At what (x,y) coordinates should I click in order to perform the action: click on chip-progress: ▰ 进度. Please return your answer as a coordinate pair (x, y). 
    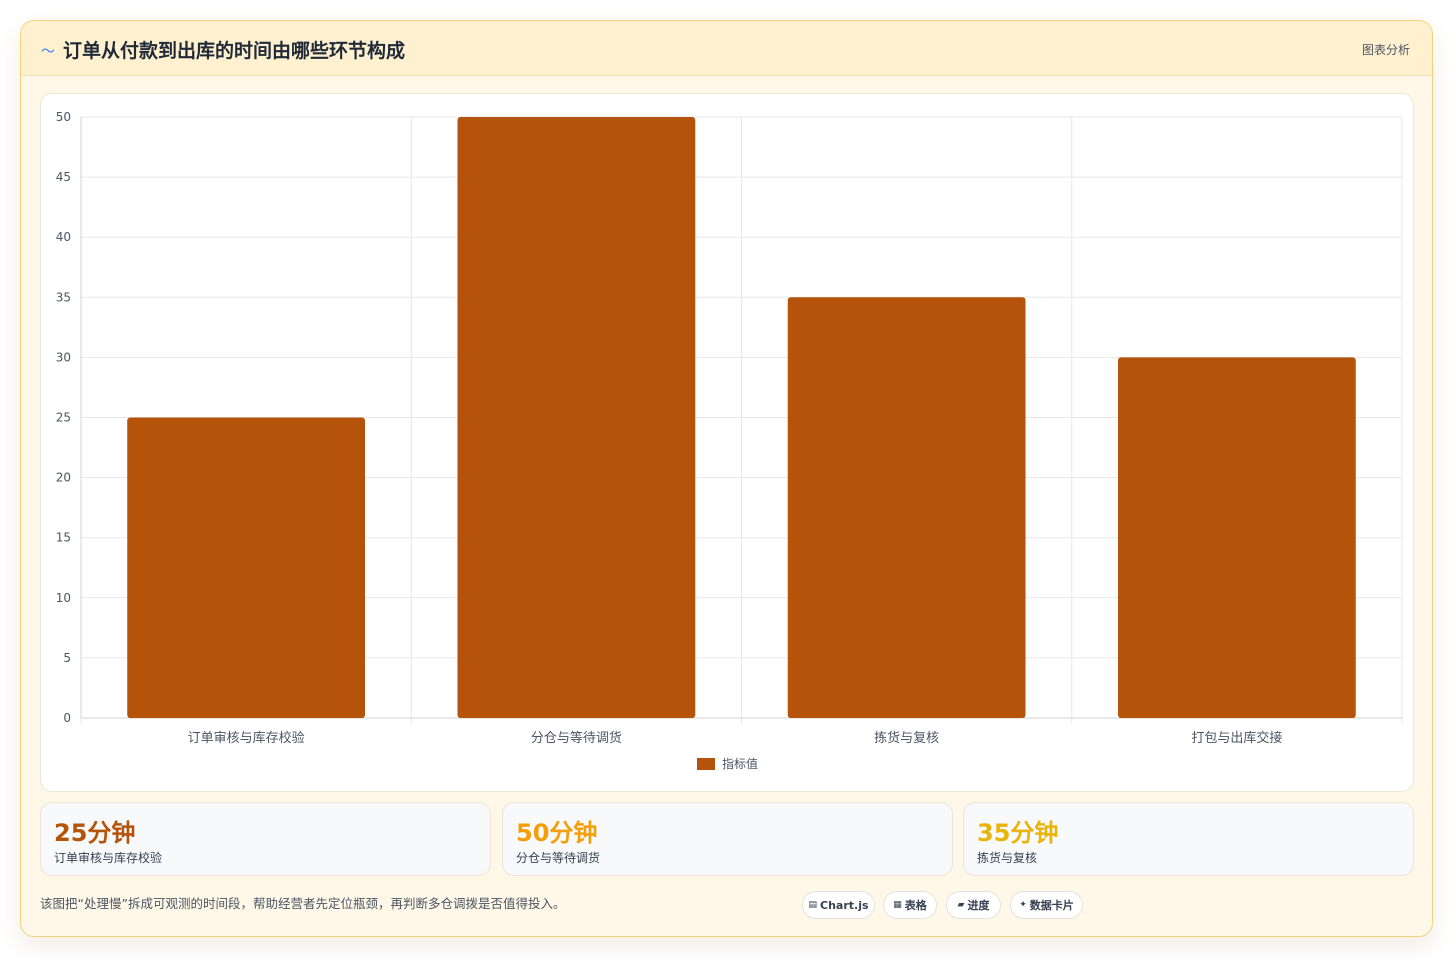
    Looking at the image, I should click on (973, 905).